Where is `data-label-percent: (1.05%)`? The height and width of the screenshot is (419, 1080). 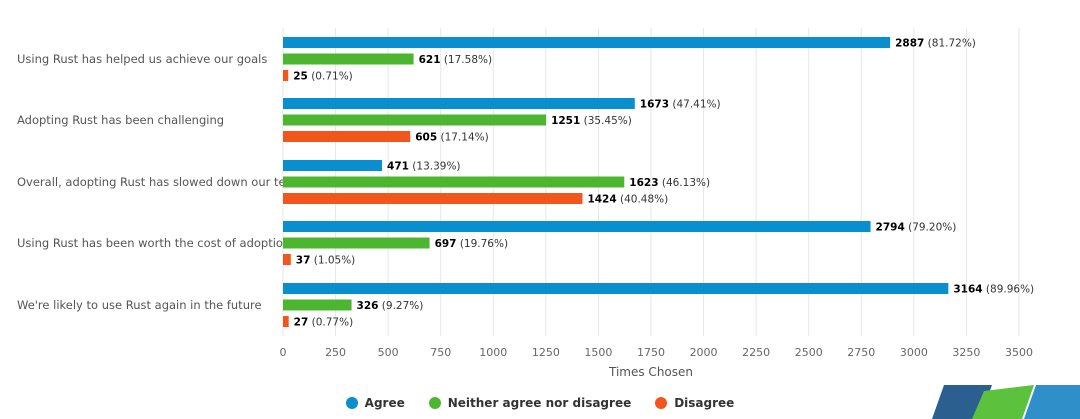 data-label-percent: (1.05%) is located at coordinates (332, 261).